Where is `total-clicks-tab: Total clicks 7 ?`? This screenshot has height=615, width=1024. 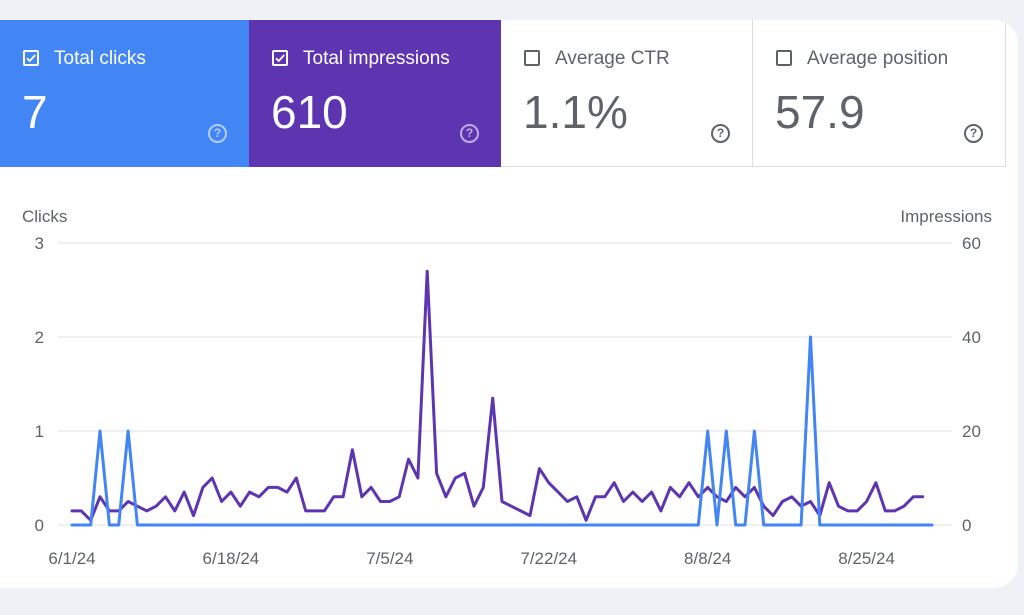 total-clicks-tab: Total clicks 7 ? is located at coordinates (124, 93).